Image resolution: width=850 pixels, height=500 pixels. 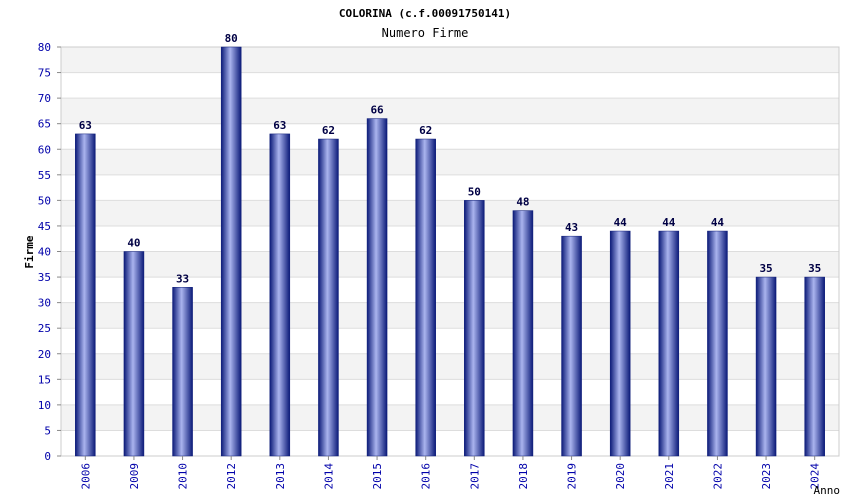 What do you see at coordinates (44, 405) in the screenshot?
I see `y-tick-label: 10` at bounding box center [44, 405].